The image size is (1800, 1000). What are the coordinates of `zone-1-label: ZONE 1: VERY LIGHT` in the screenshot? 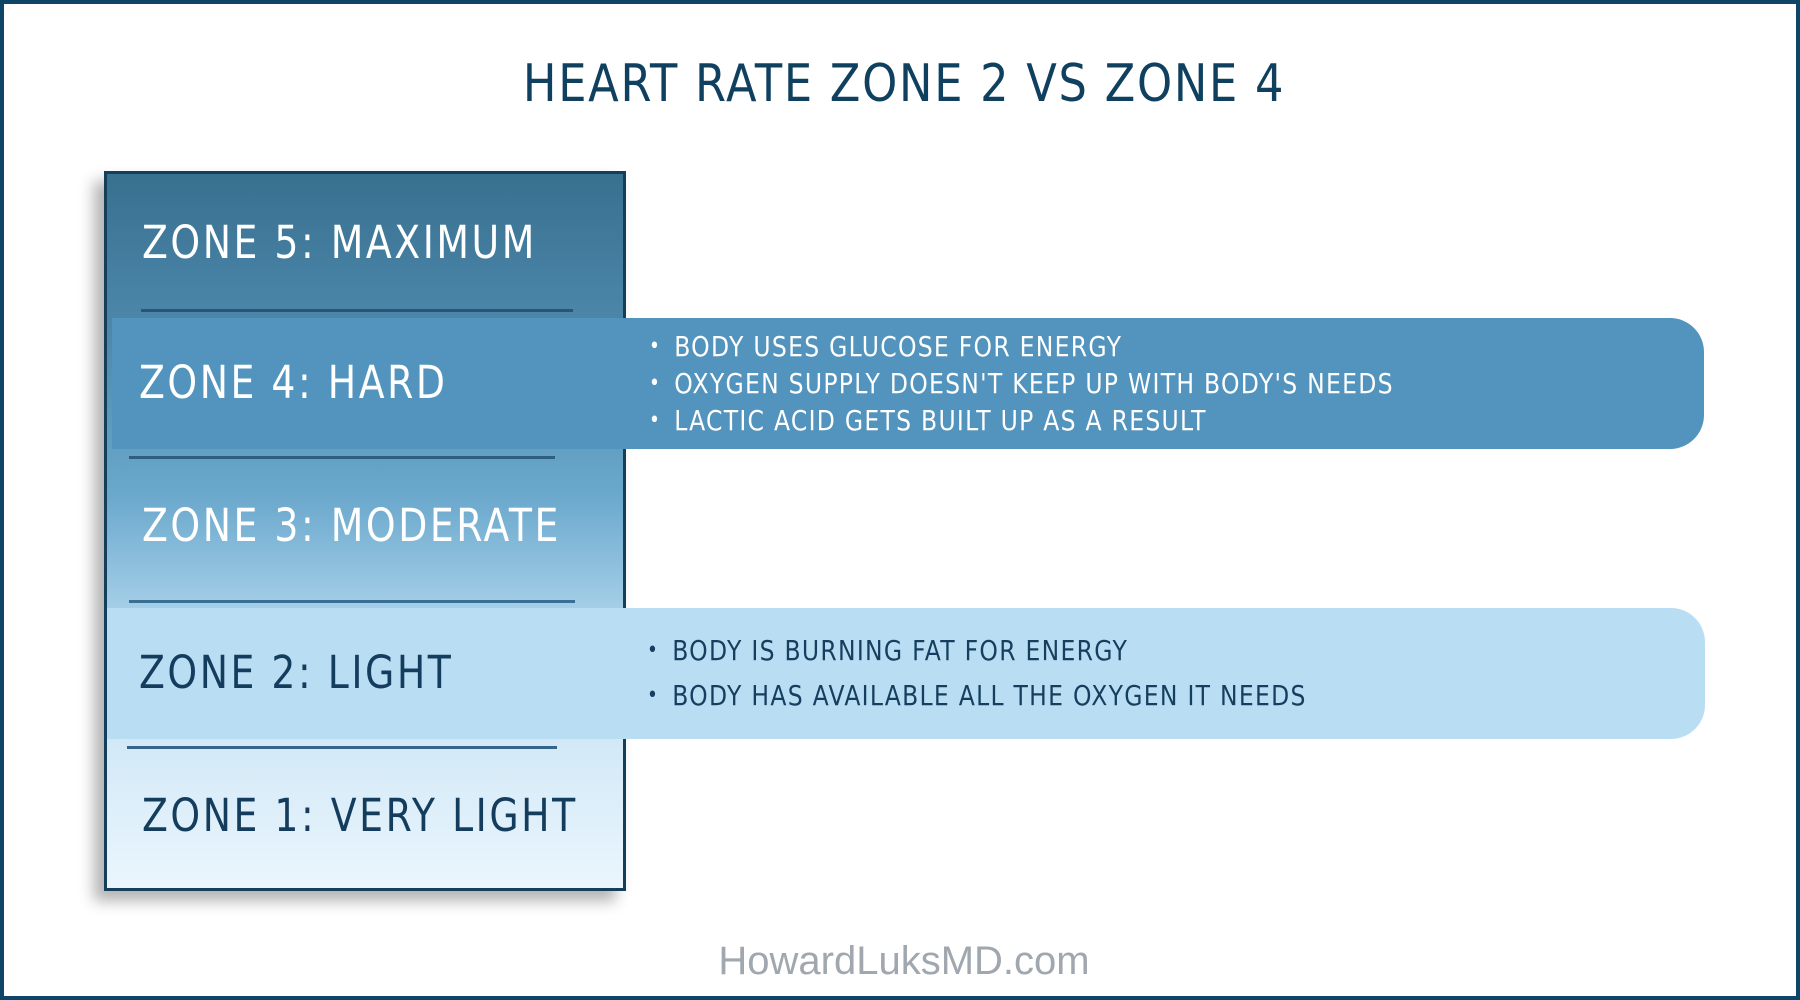 It's located at (360, 815).